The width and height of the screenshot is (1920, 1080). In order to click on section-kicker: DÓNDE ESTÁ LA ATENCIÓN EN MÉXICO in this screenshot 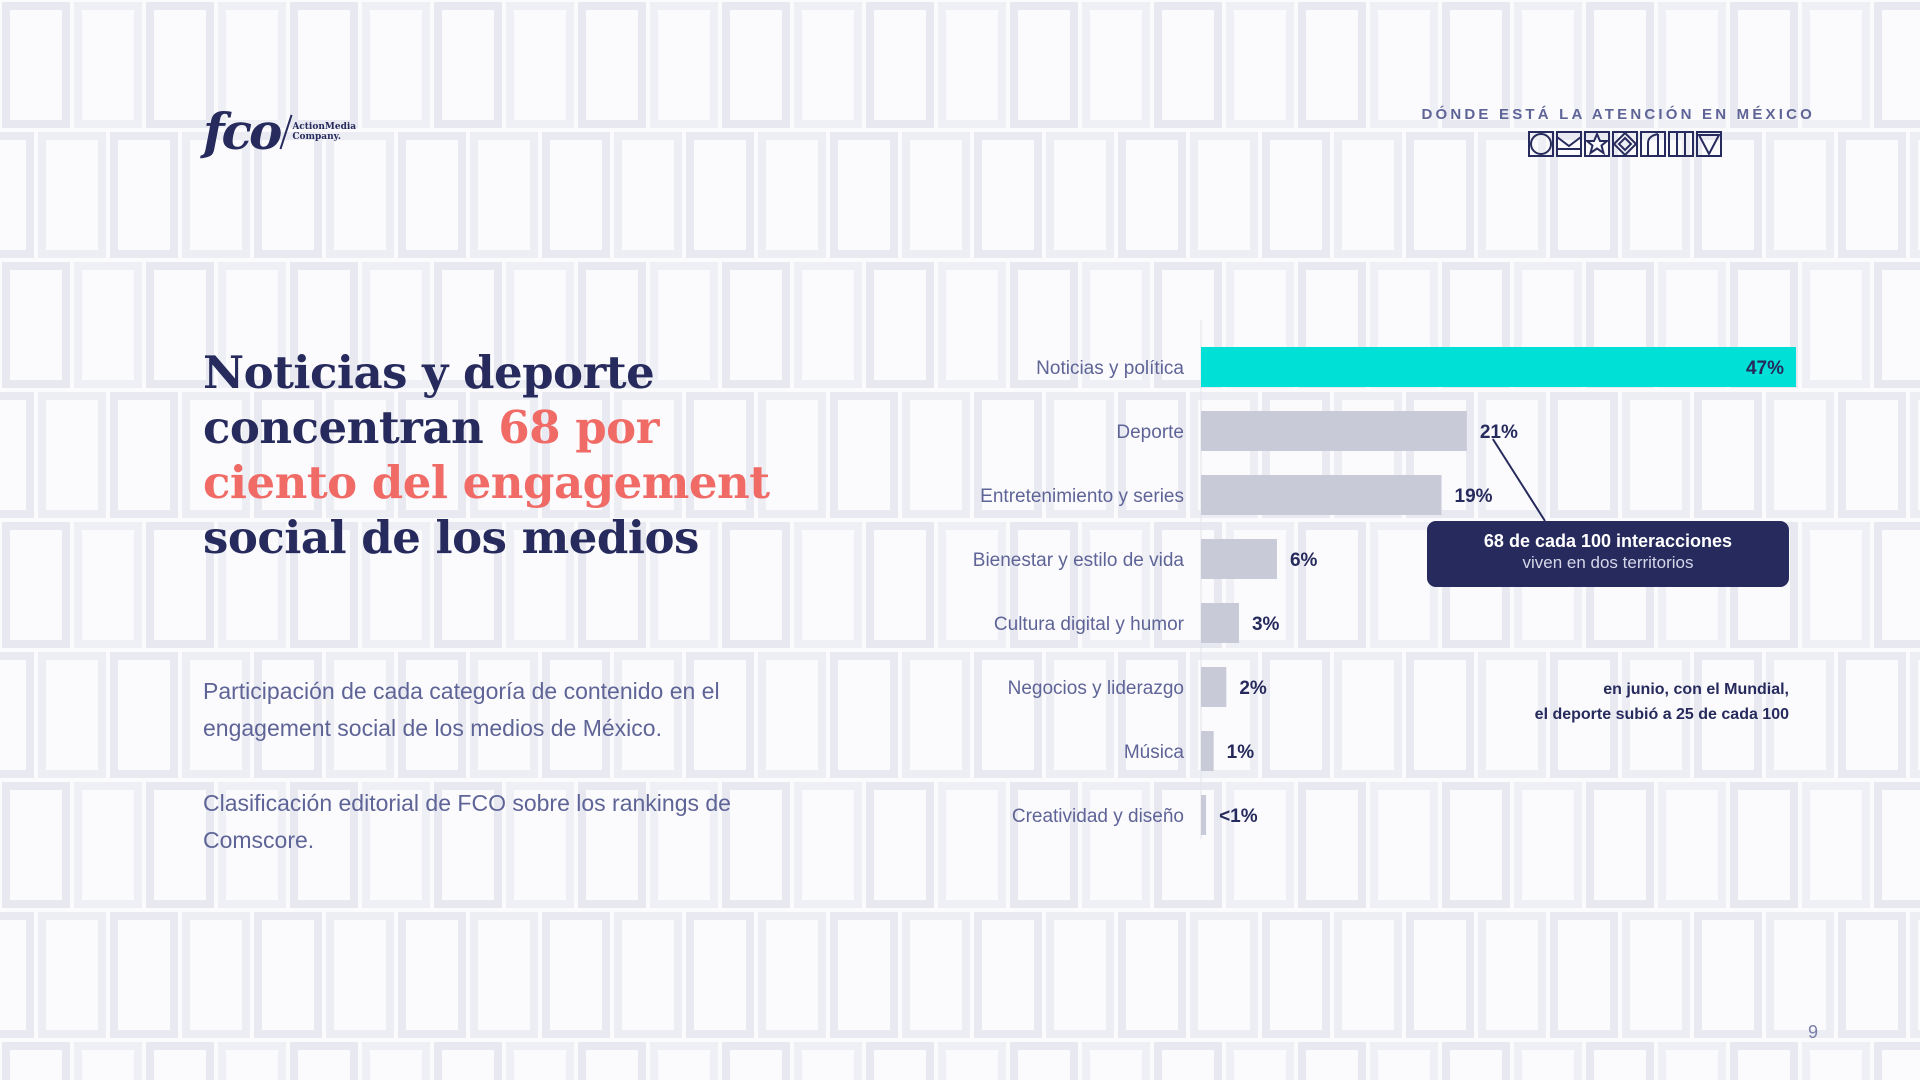, I will do `click(1618, 114)`.